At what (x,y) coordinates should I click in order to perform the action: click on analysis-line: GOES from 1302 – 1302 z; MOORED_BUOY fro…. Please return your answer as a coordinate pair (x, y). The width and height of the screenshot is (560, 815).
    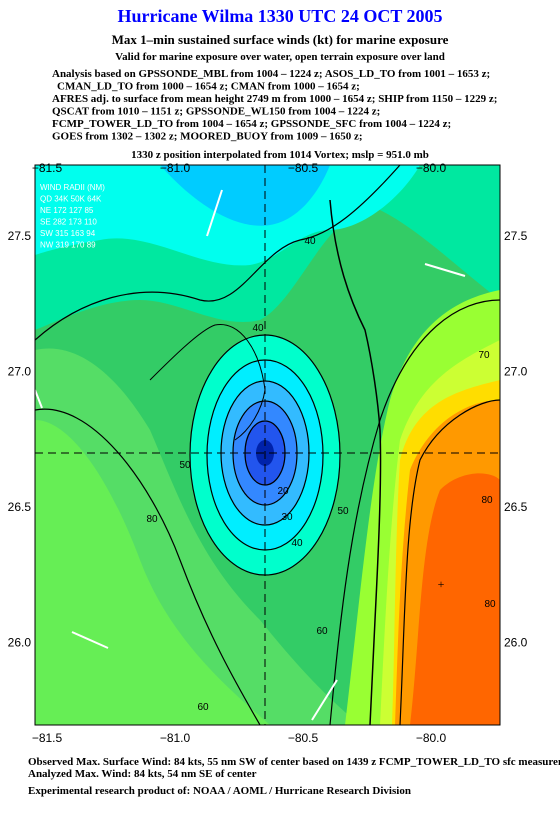
    Looking at the image, I should click on (207, 137).